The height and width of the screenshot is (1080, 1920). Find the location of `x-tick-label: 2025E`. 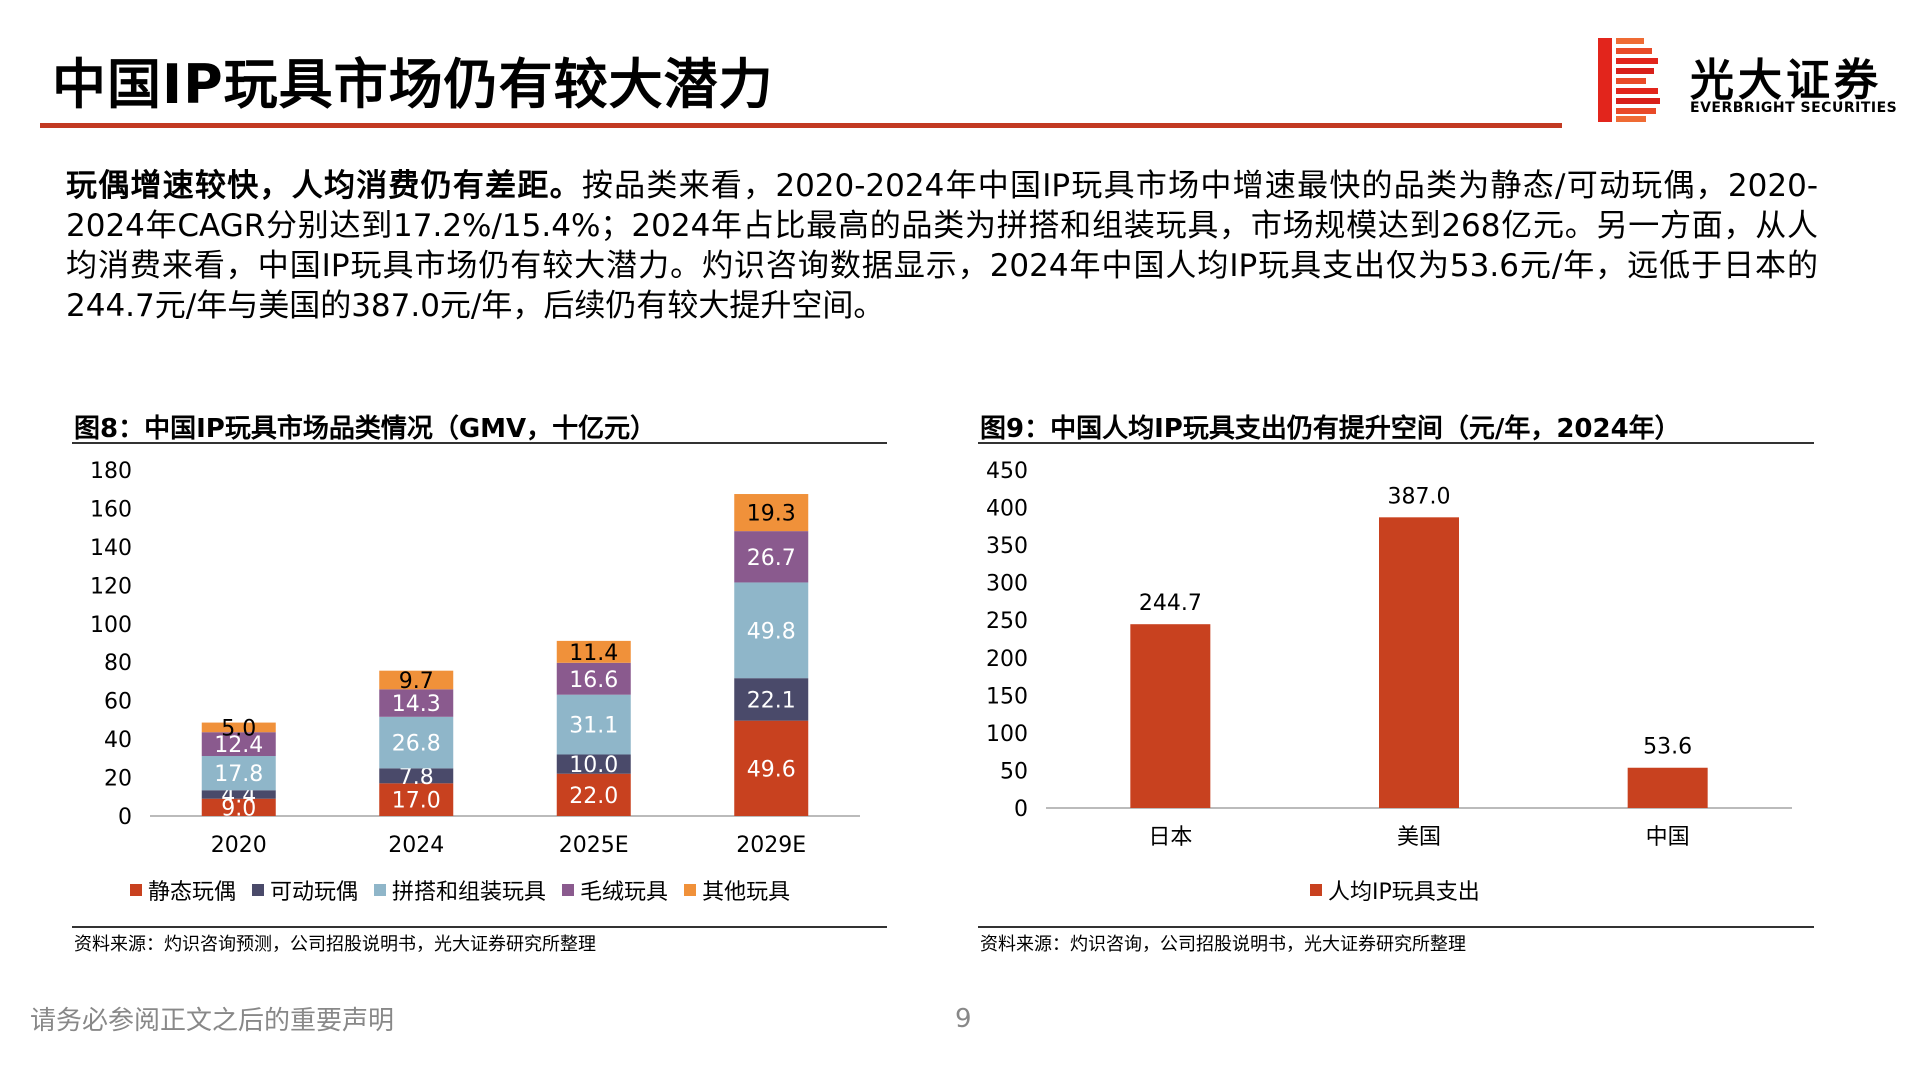

x-tick-label: 2025E is located at coordinates (594, 845).